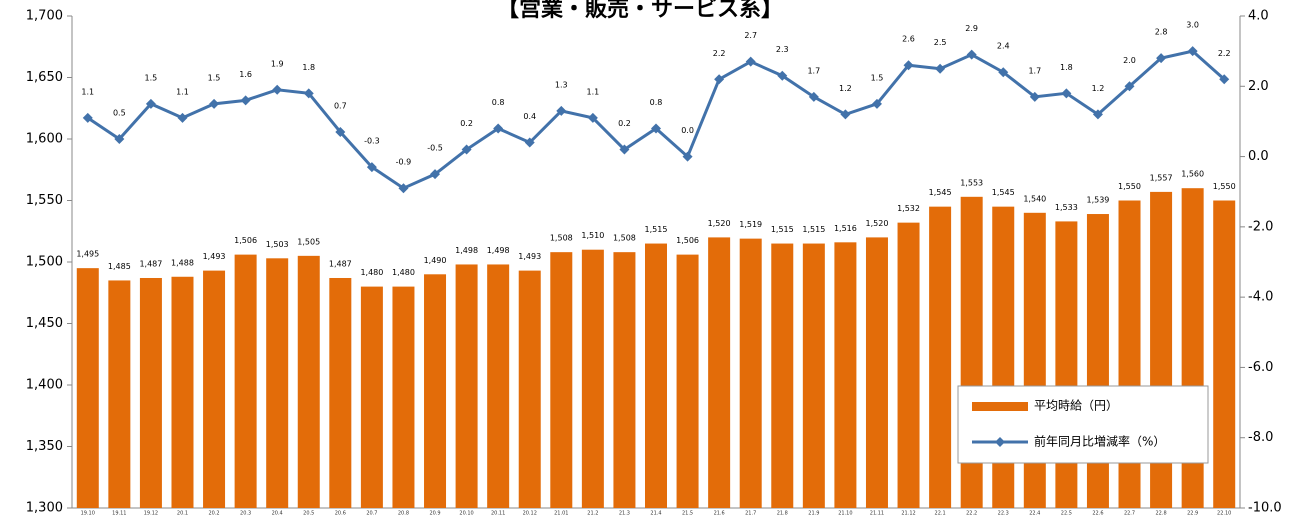 The image size is (1308, 516). I want to click on bar-value-label: 1,510, so click(592, 235).